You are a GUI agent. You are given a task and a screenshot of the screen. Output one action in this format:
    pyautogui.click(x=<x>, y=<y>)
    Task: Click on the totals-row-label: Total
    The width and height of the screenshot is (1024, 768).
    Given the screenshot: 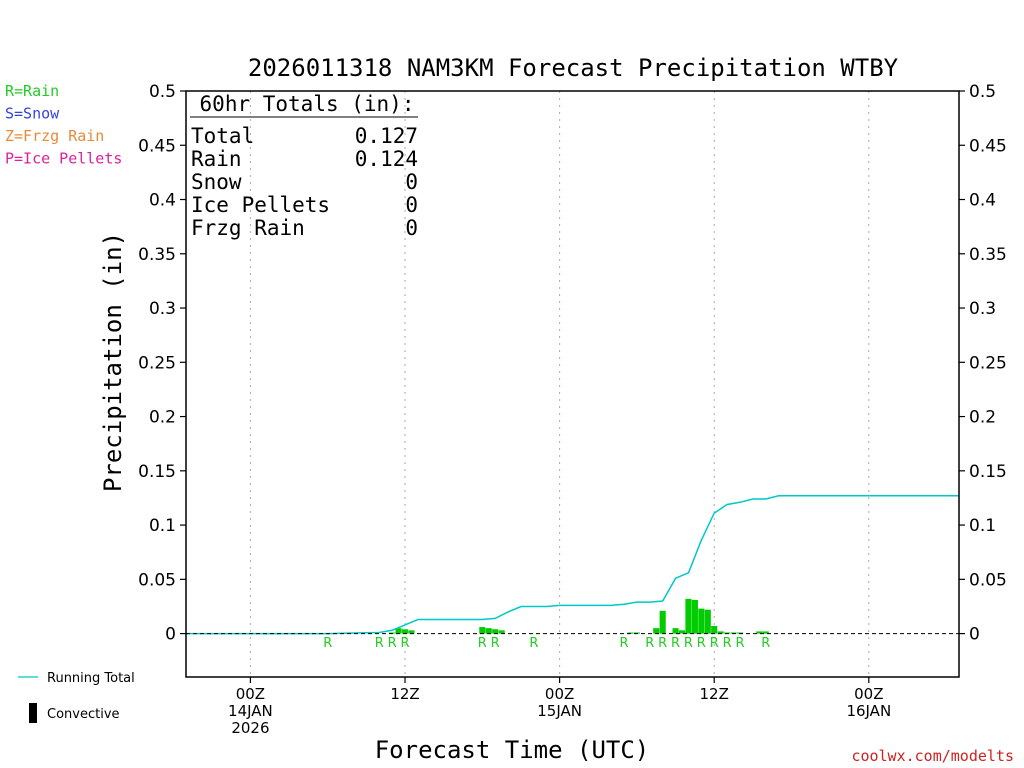 What is the action you would take?
    pyautogui.click(x=222, y=136)
    